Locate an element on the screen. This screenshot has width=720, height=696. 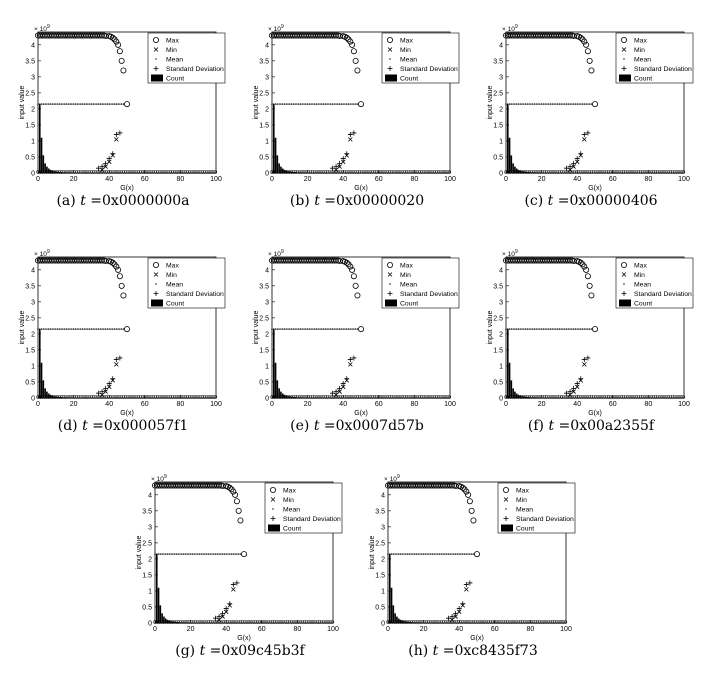
legend-label: Min is located at coordinates (171, 275).